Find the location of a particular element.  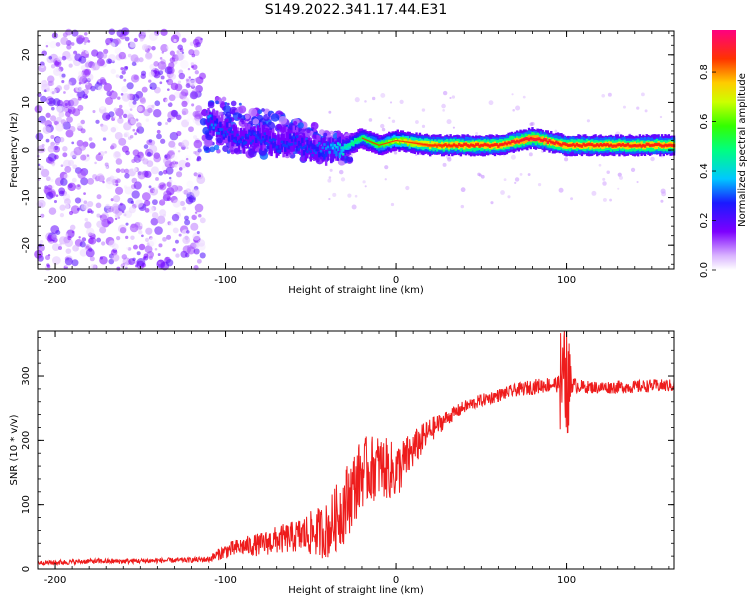

colorbar-tick-label: 0.2 is located at coordinates (704, 221).